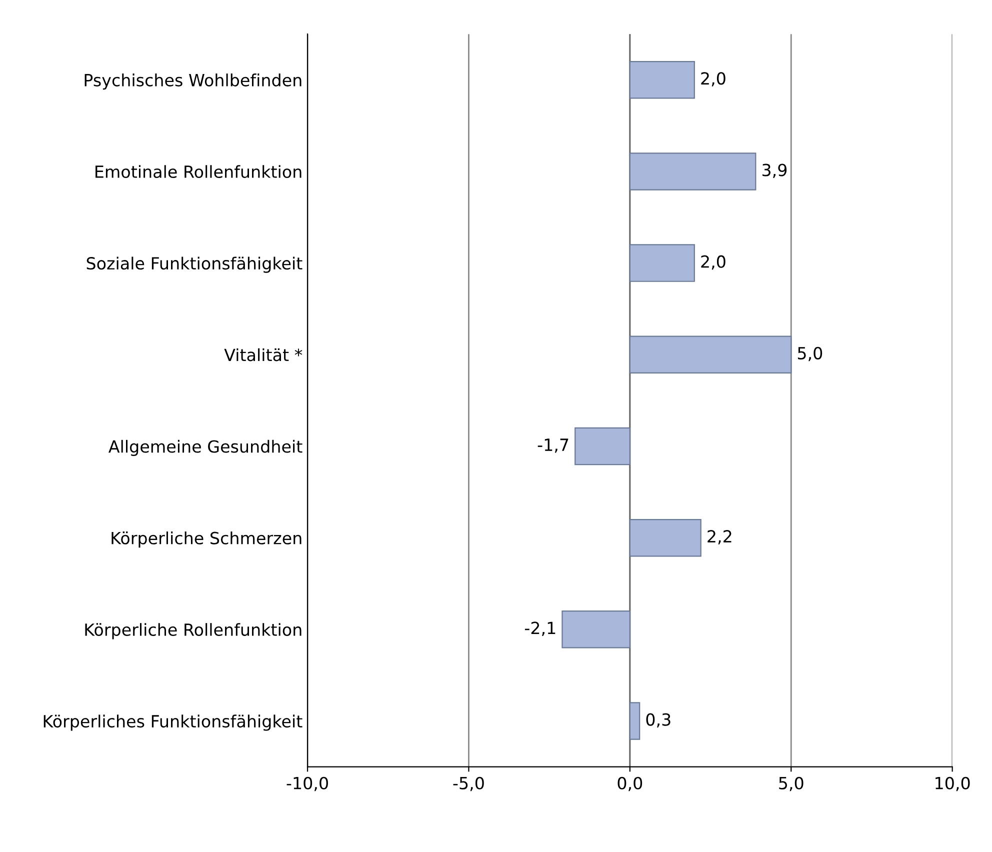 This screenshot has height=852, width=992. I want to click on x-tick-label: -10,0, so click(307, 784).